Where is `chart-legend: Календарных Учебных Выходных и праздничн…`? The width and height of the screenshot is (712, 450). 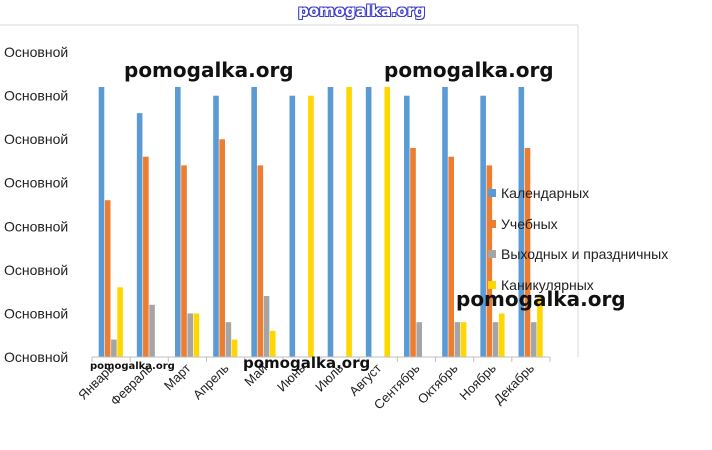 chart-legend: Календарных Учебных Выходных и праздничн… is located at coordinates (578, 239).